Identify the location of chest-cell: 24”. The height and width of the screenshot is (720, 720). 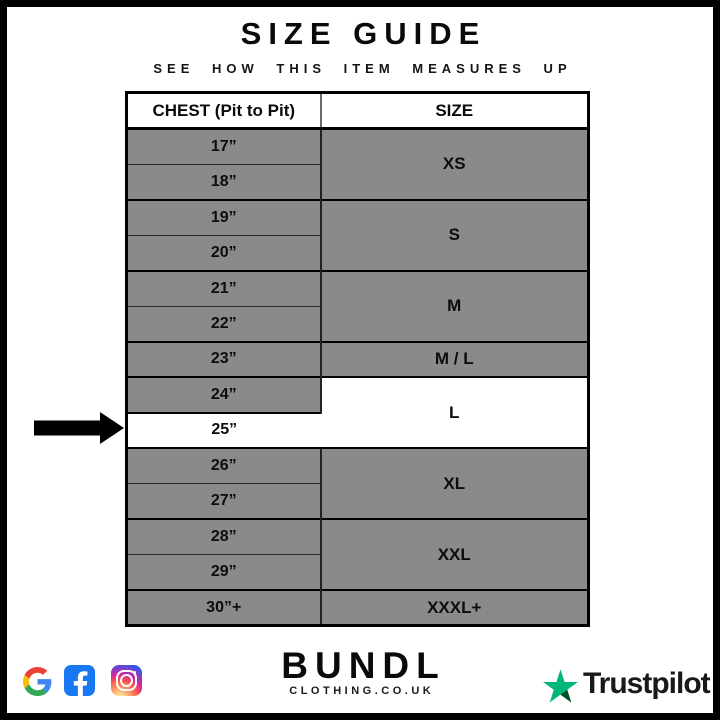
(224, 394).